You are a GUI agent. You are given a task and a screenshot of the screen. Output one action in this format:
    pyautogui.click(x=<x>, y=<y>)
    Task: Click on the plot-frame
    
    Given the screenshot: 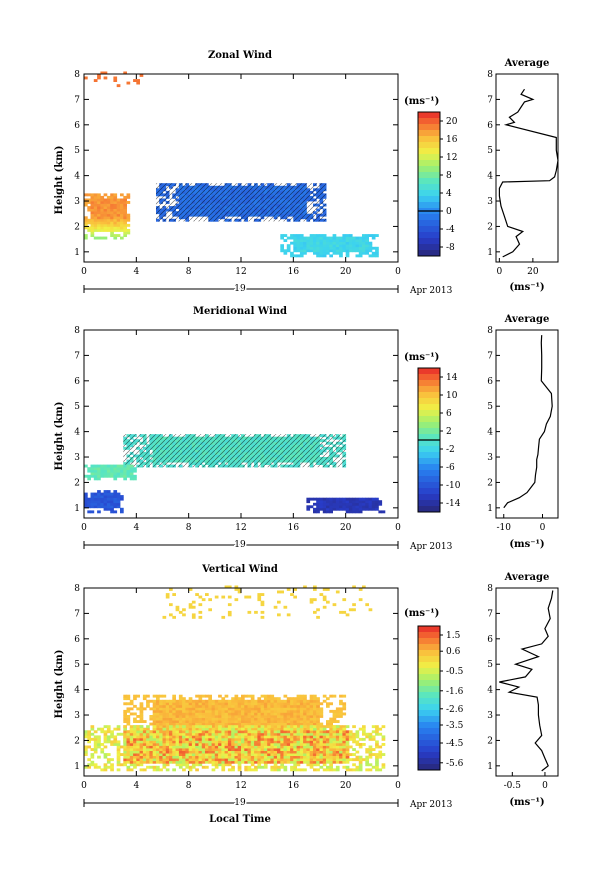 What is the action you would take?
    pyautogui.click(x=241, y=168)
    